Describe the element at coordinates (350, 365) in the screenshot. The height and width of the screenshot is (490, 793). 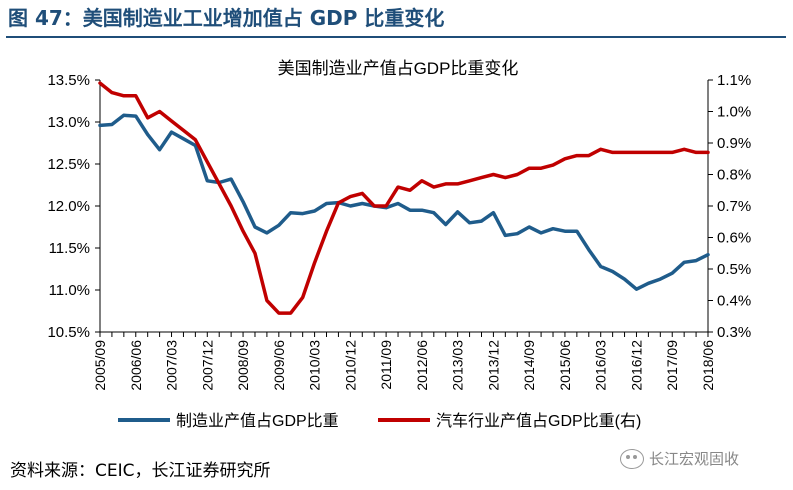
I see `x-tick-label: 2010/12` at that location.